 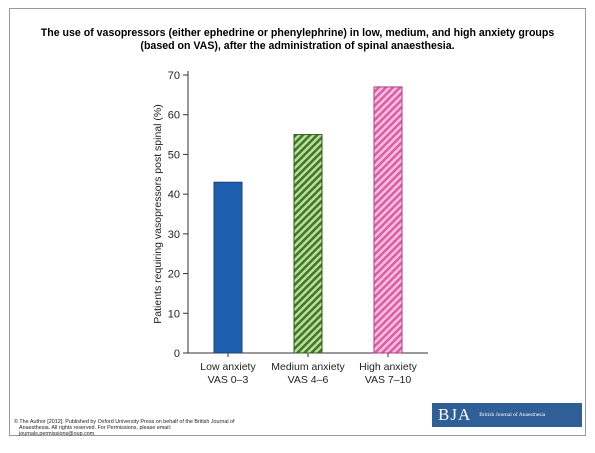 I want to click on x-tick-label: High anxiety, so click(x=388, y=367).